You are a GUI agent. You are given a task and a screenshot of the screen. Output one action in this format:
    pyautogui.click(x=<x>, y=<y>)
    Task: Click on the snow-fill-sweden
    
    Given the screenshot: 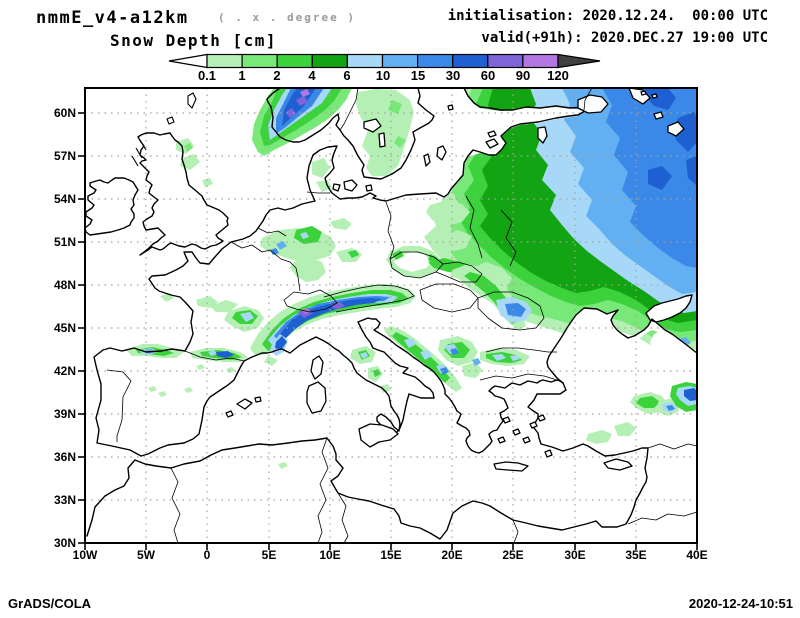 What is the action you would take?
    pyautogui.click(x=385, y=132)
    